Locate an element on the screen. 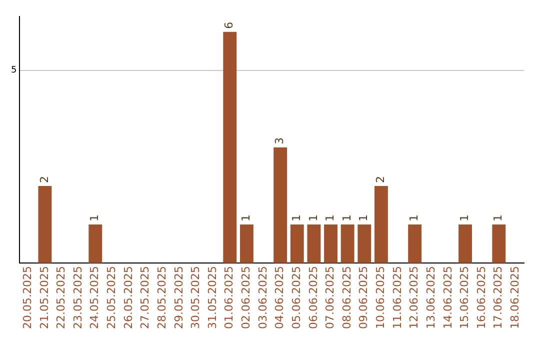  x-tick-label: 22.05.2025 is located at coordinates (61, 298).